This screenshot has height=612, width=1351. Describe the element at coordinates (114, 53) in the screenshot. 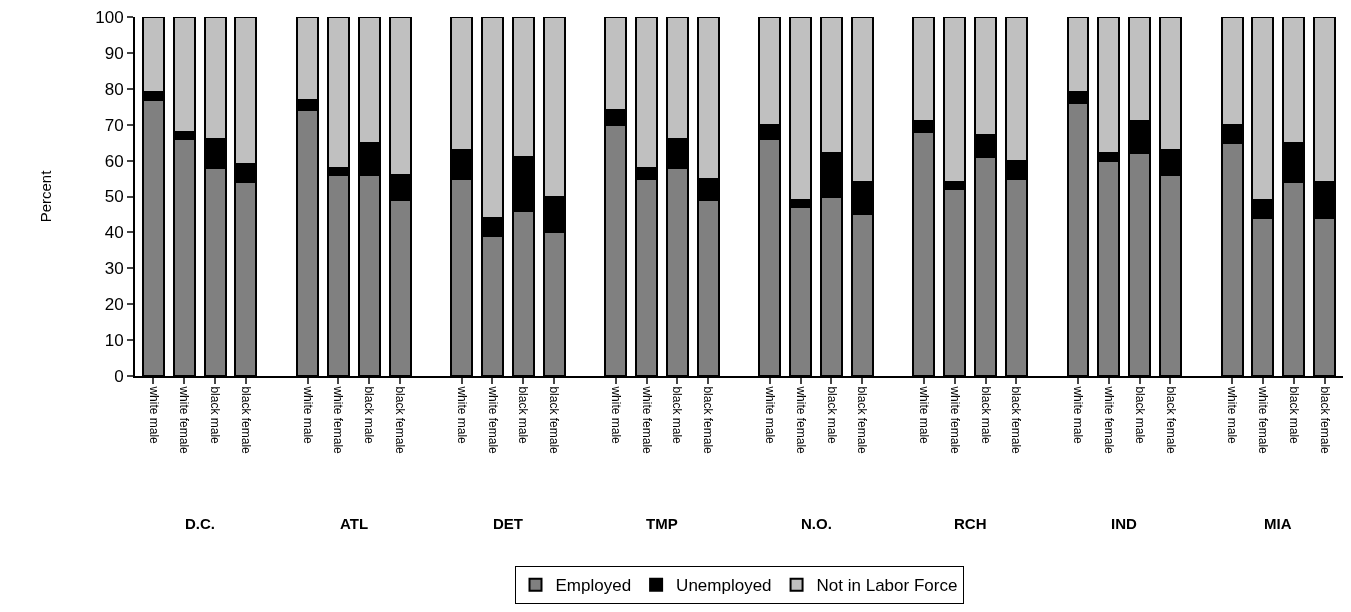

I see `y-tick-label: 90` at that location.